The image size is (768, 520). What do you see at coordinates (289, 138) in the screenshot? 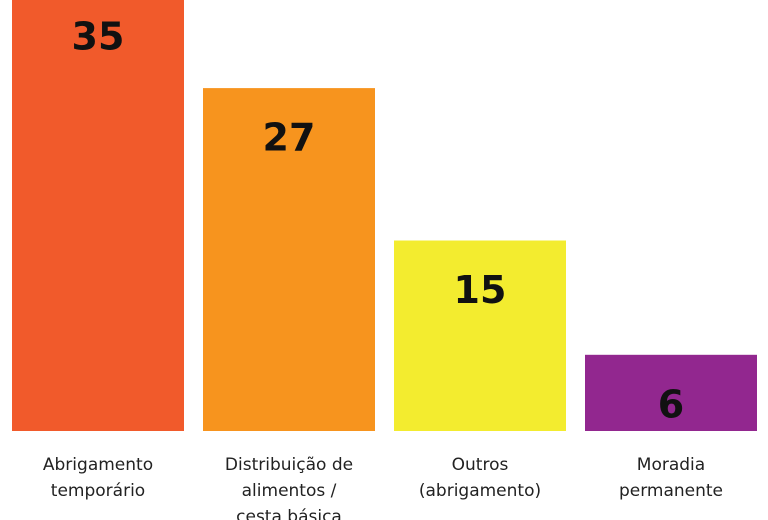
I see `value-label: 27` at bounding box center [289, 138].